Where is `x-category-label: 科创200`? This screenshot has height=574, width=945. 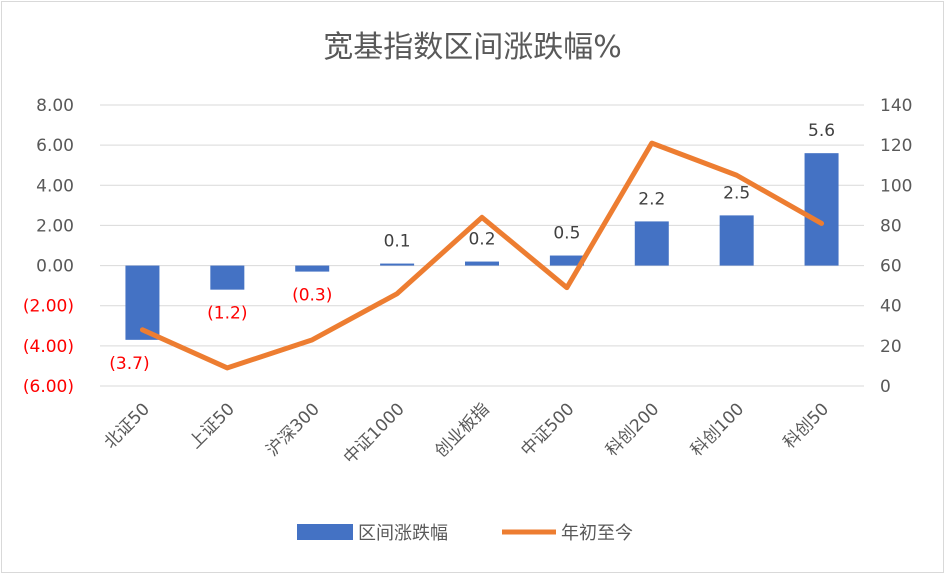 x-category-label: 科创200 is located at coordinates (632, 429).